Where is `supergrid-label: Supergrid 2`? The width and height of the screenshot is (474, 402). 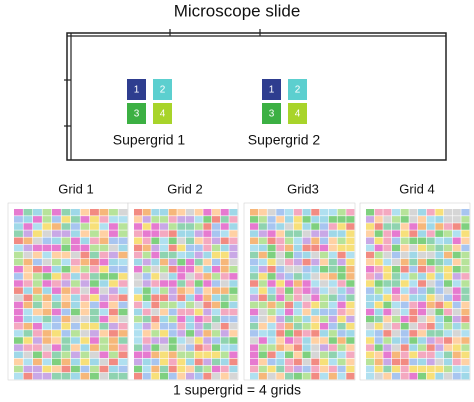
supergrid-label: Supergrid 2 is located at coordinates (284, 140).